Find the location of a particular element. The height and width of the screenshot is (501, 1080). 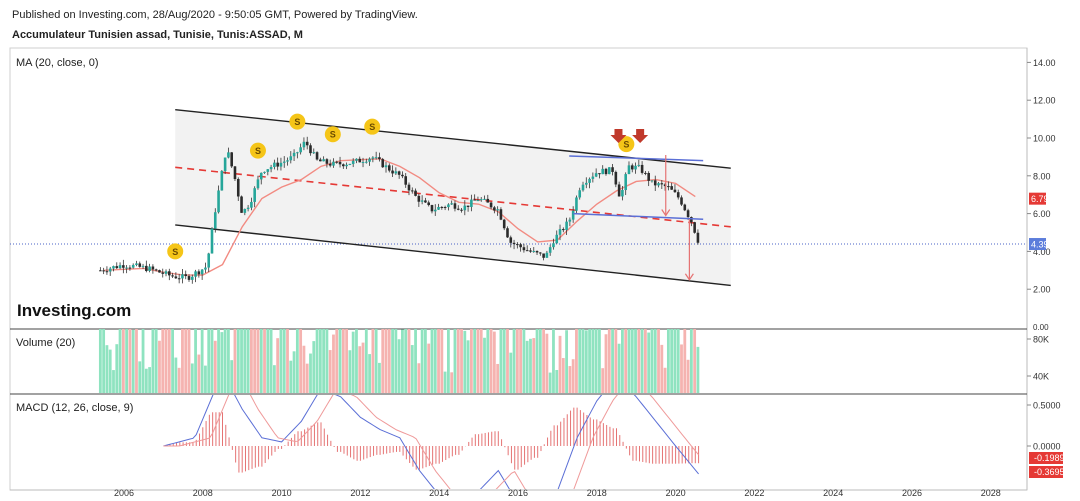

channel-lower-line is located at coordinates (453, 255).